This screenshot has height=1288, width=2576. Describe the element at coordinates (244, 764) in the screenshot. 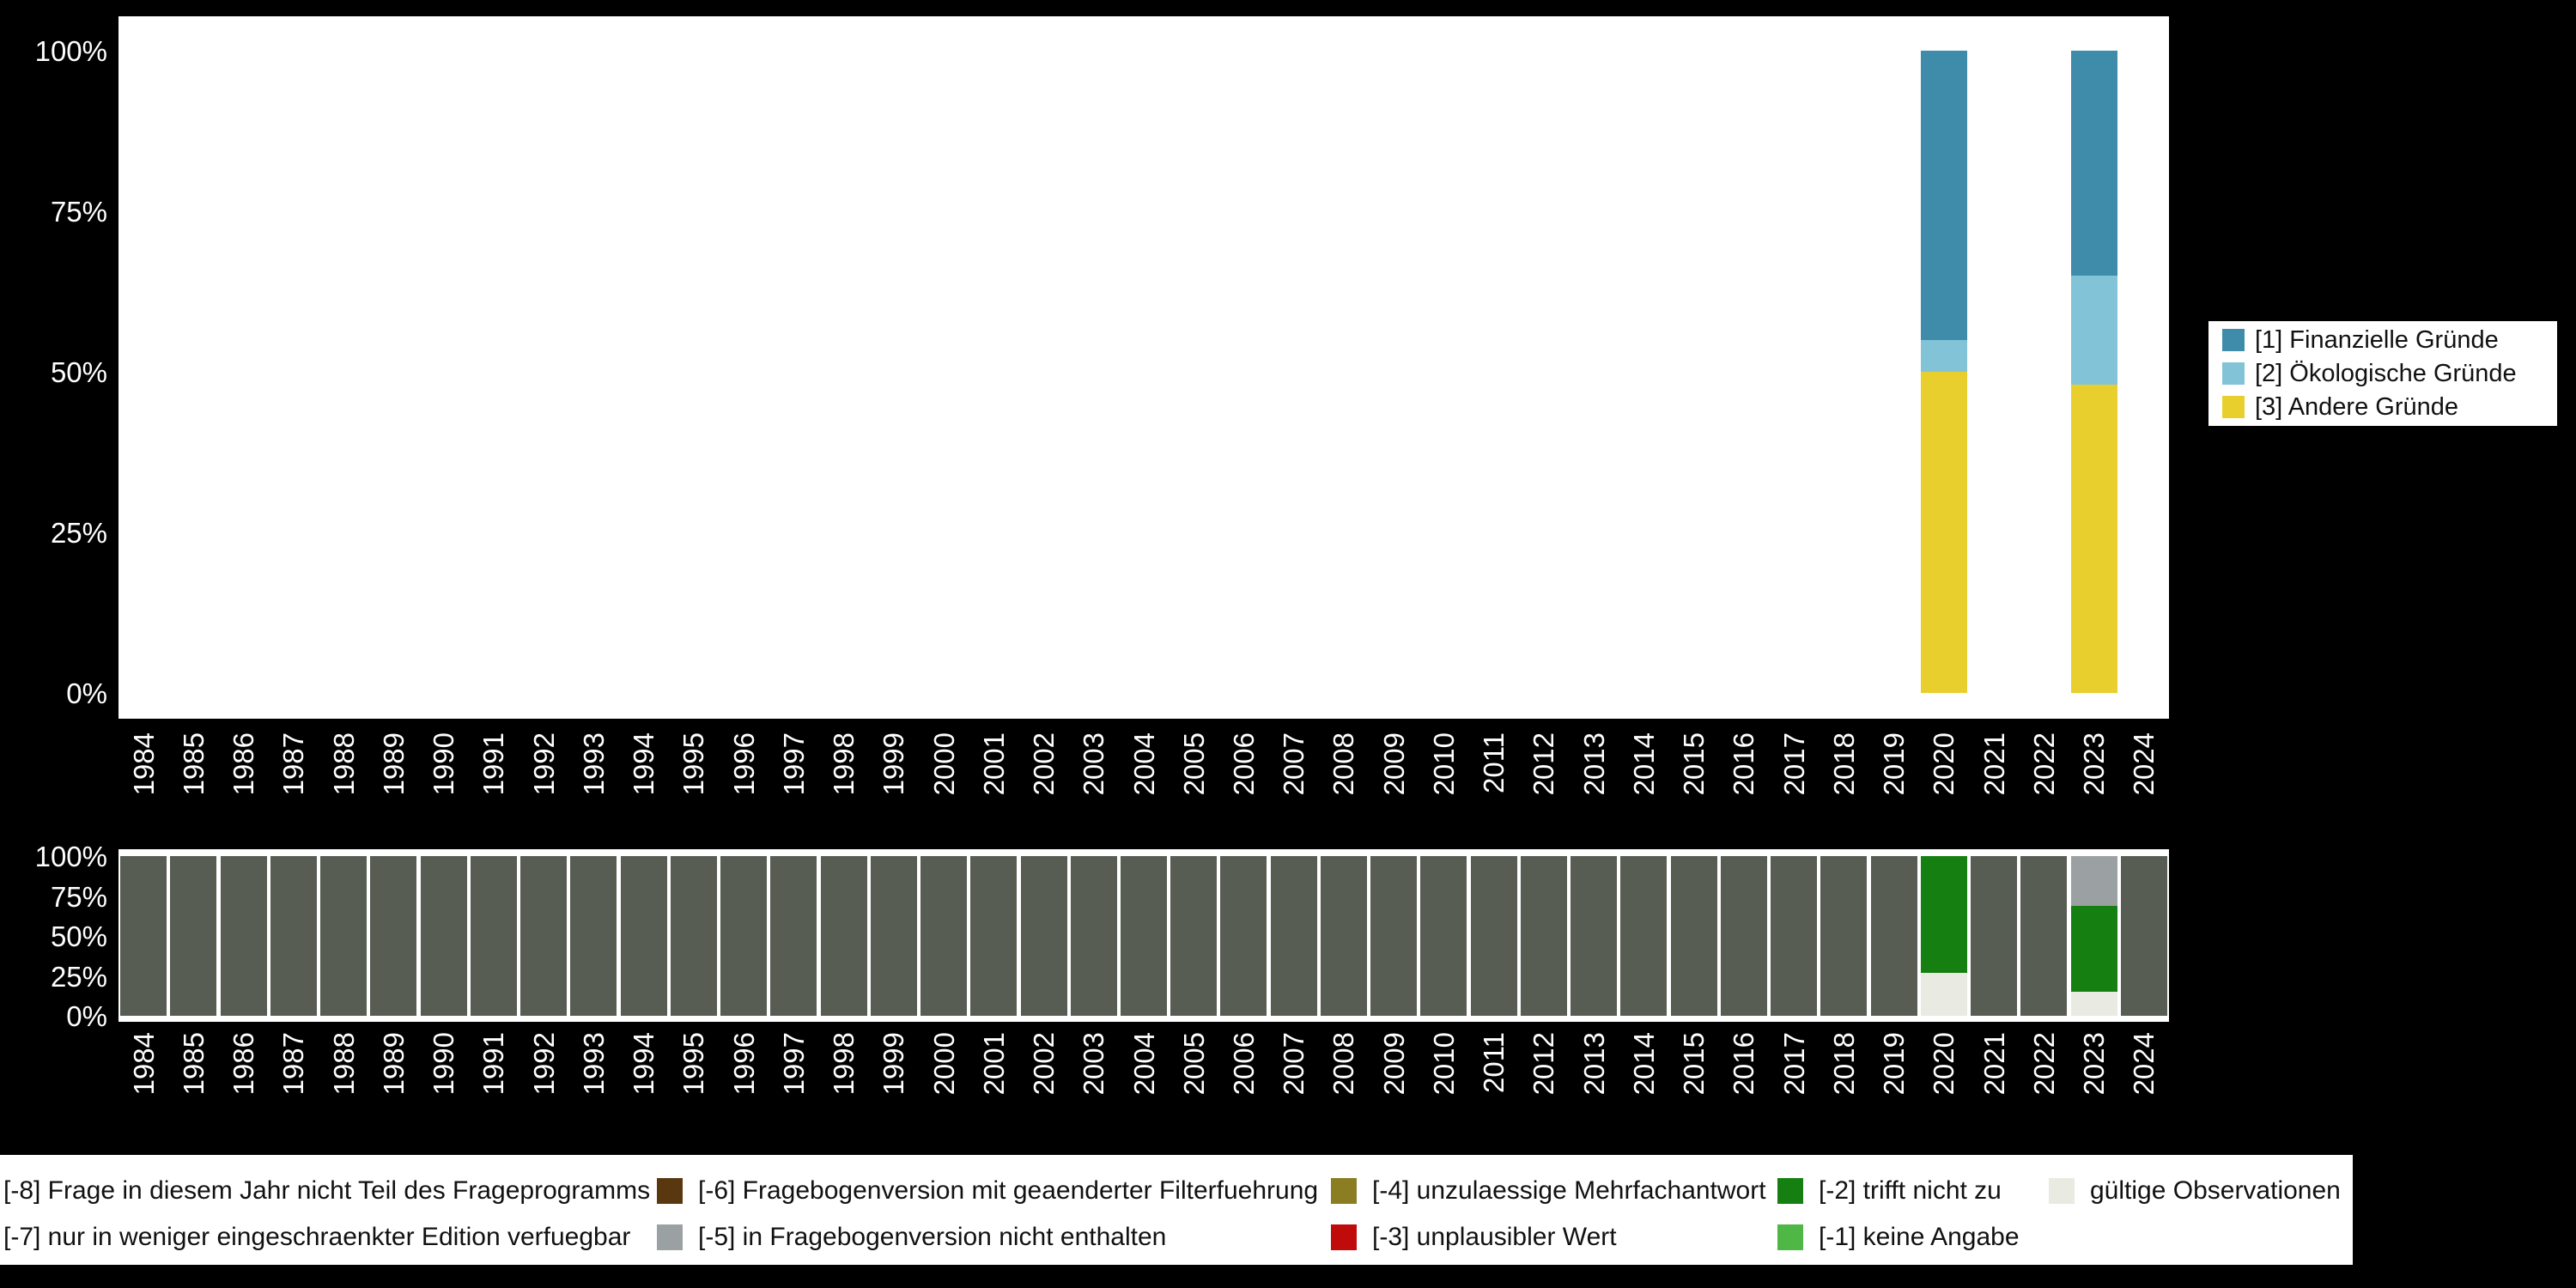

I see `x-axis-tick-label: 1986` at that location.